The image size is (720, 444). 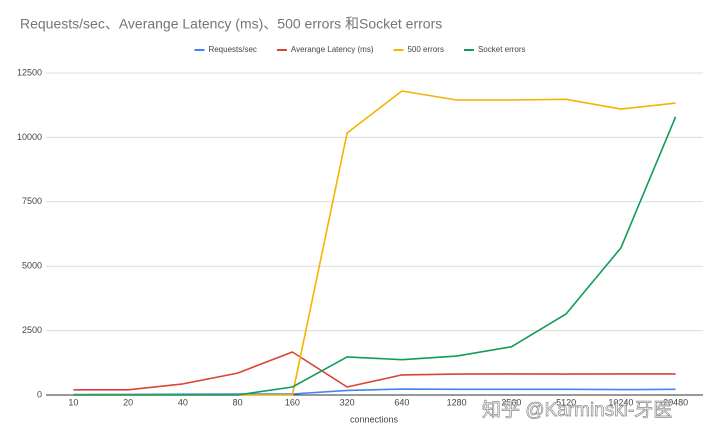 I want to click on legend-label: Requests/sec, so click(x=232, y=49).